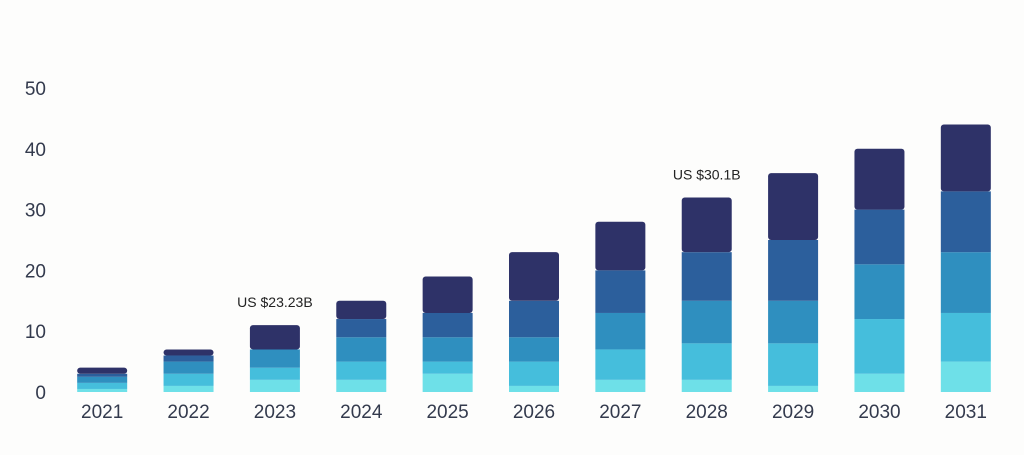 The height and width of the screenshot is (455, 1024). Describe the element at coordinates (620, 412) in the screenshot. I see `x-tick-label-2027: 2027` at that location.